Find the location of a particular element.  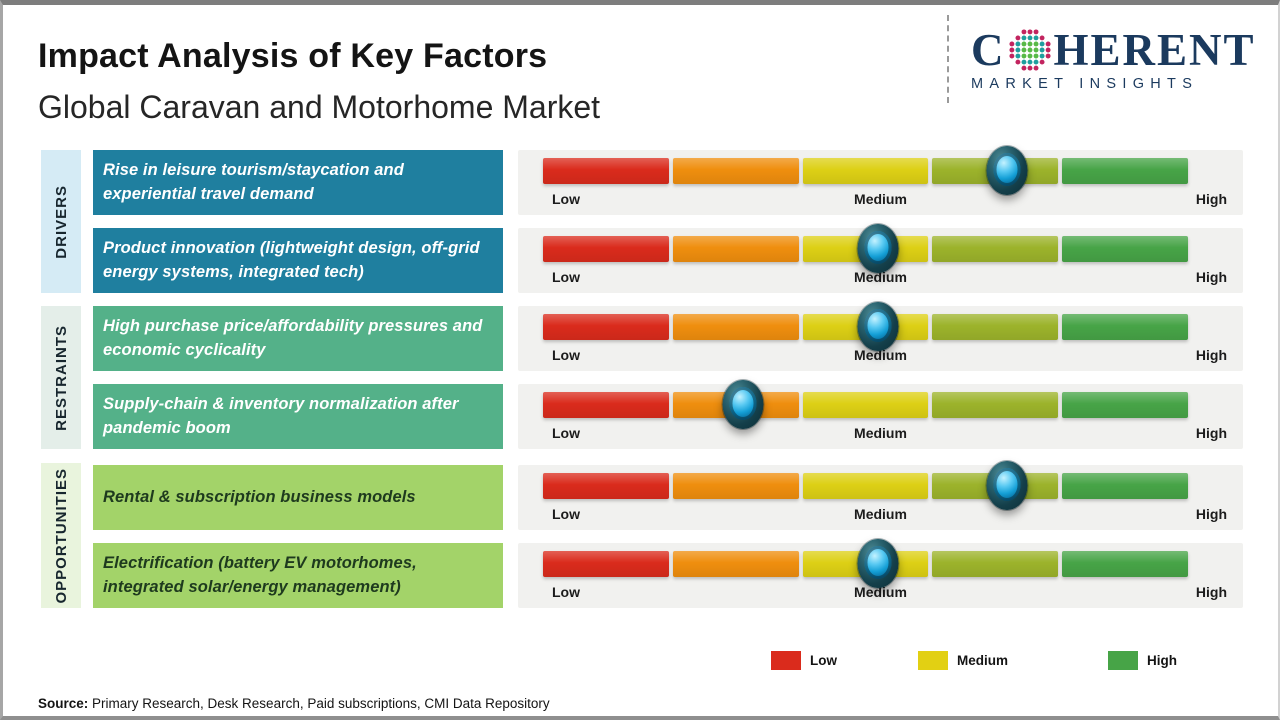

factor-text: Rental & subscription business models is located at coordinates (259, 496).